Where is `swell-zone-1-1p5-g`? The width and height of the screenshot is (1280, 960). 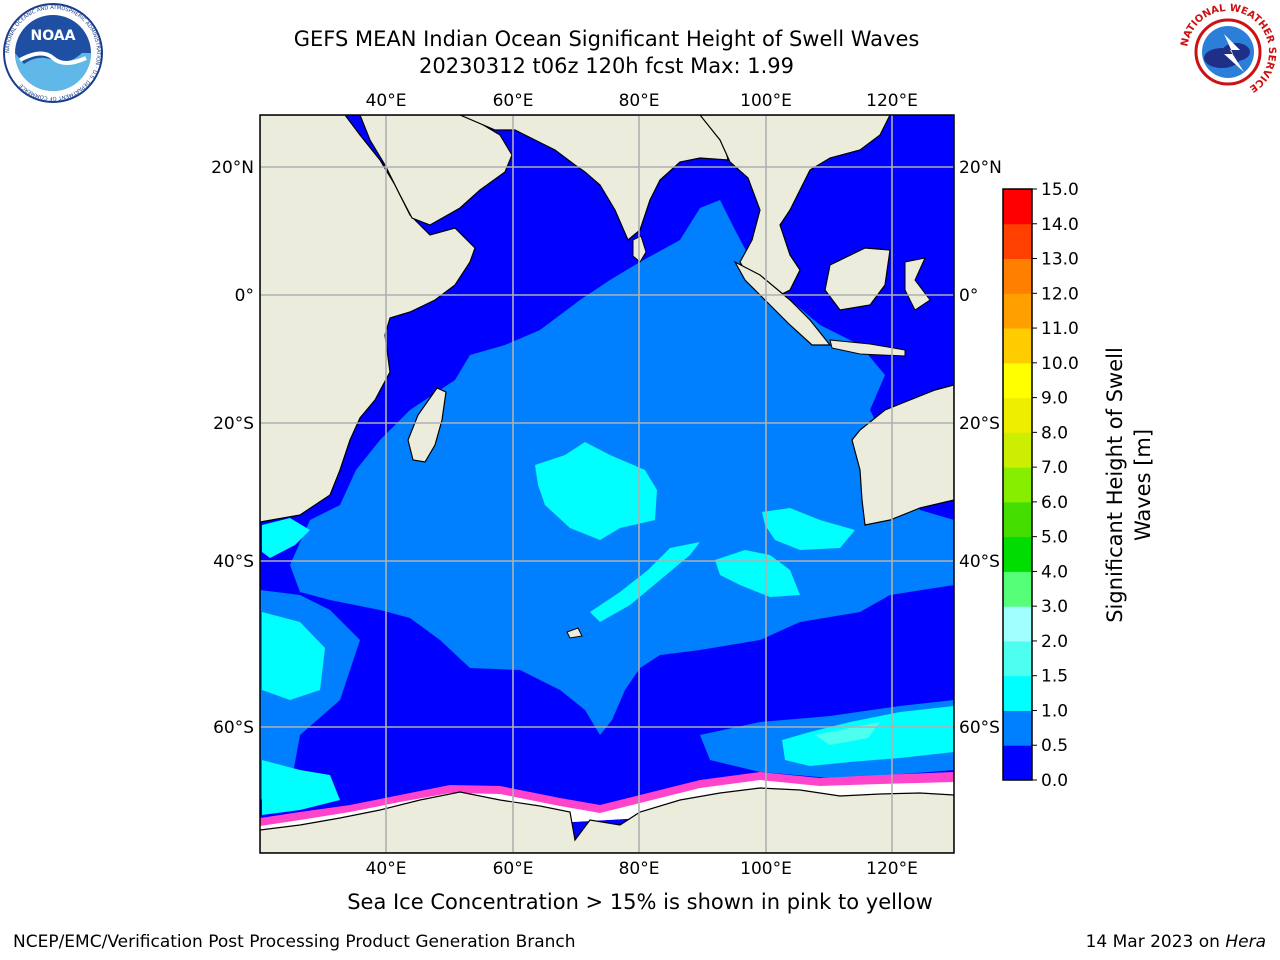 swell-zone-1-1p5-g is located at coordinates (301, 787).